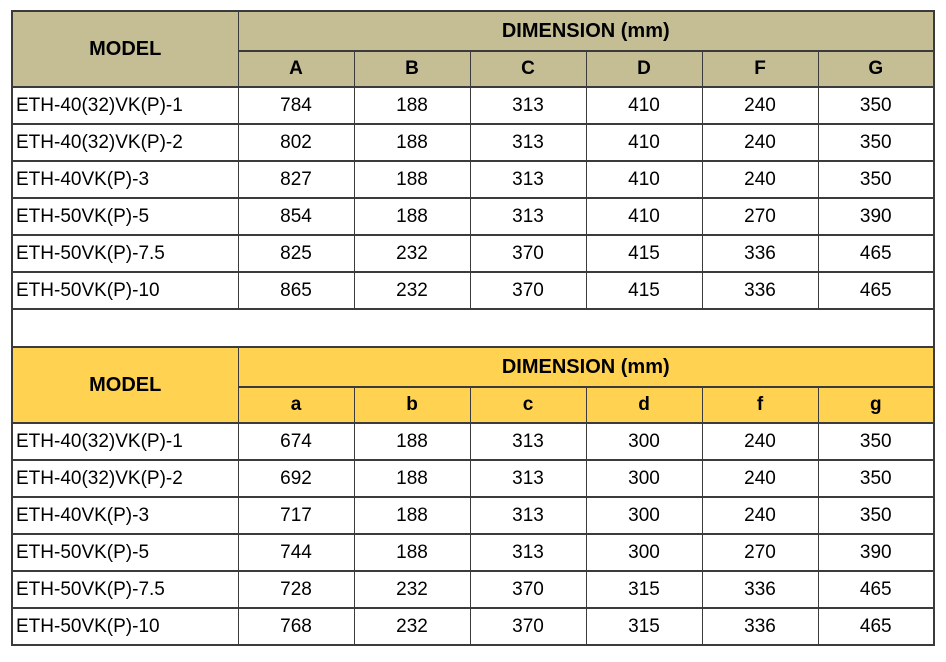 This screenshot has height=662, width=946. What do you see at coordinates (412, 405) in the screenshot?
I see `lower-column-header-b: b` at bounding box center [412, 405].